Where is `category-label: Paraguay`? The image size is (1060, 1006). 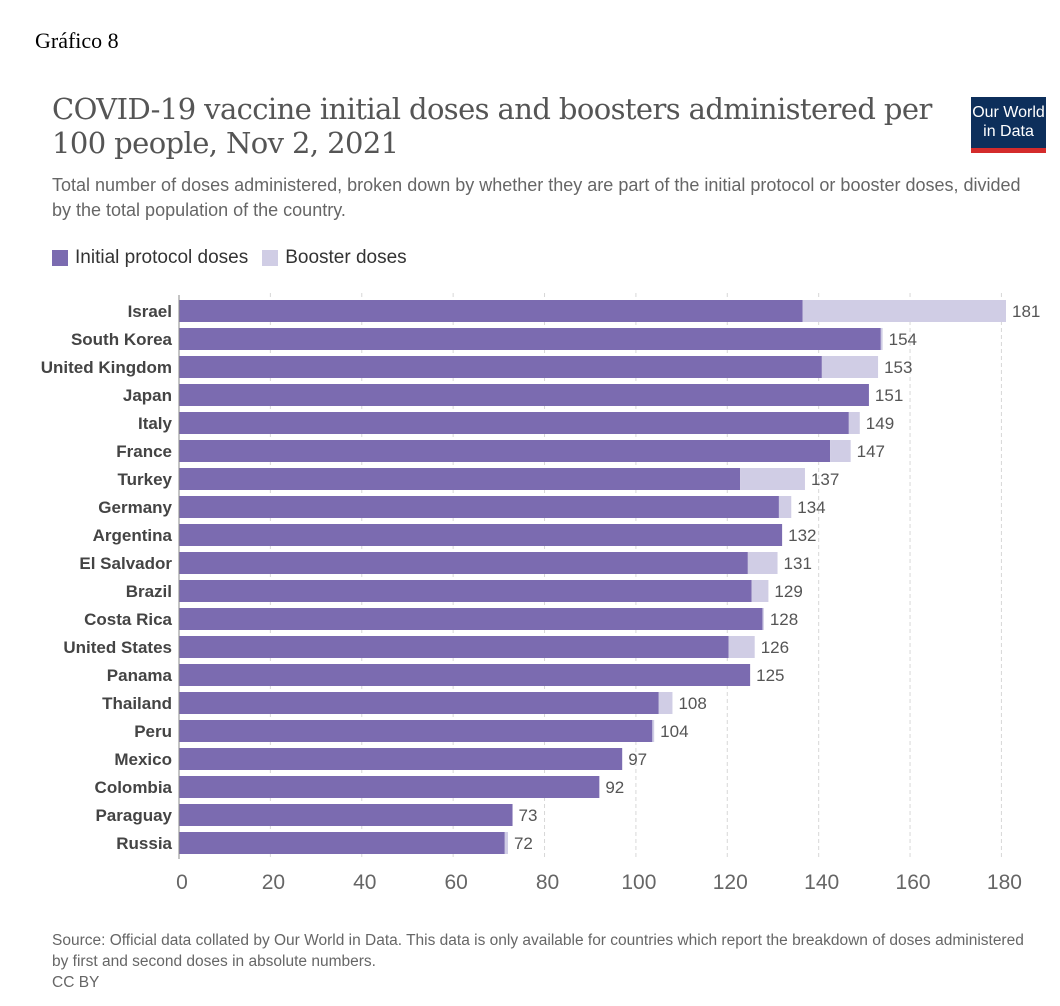
category-label: Paraguay is located at coordinates (133, 815).